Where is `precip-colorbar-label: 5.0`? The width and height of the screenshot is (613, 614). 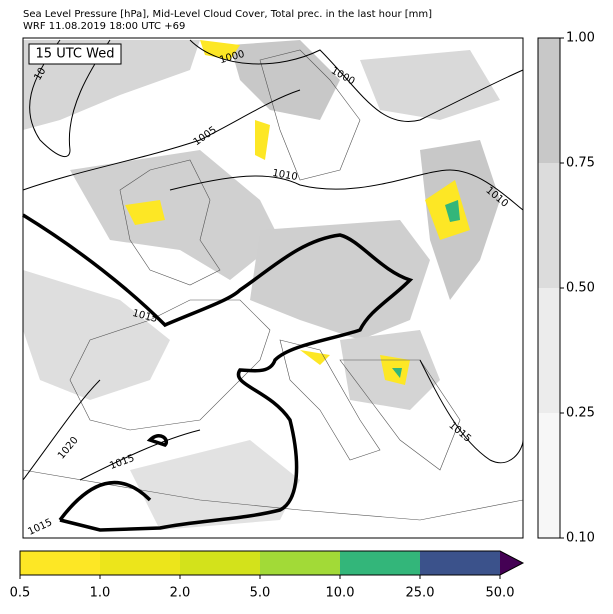 precip-colorbar-label: 5.0 is located at coordinates (260, 593).